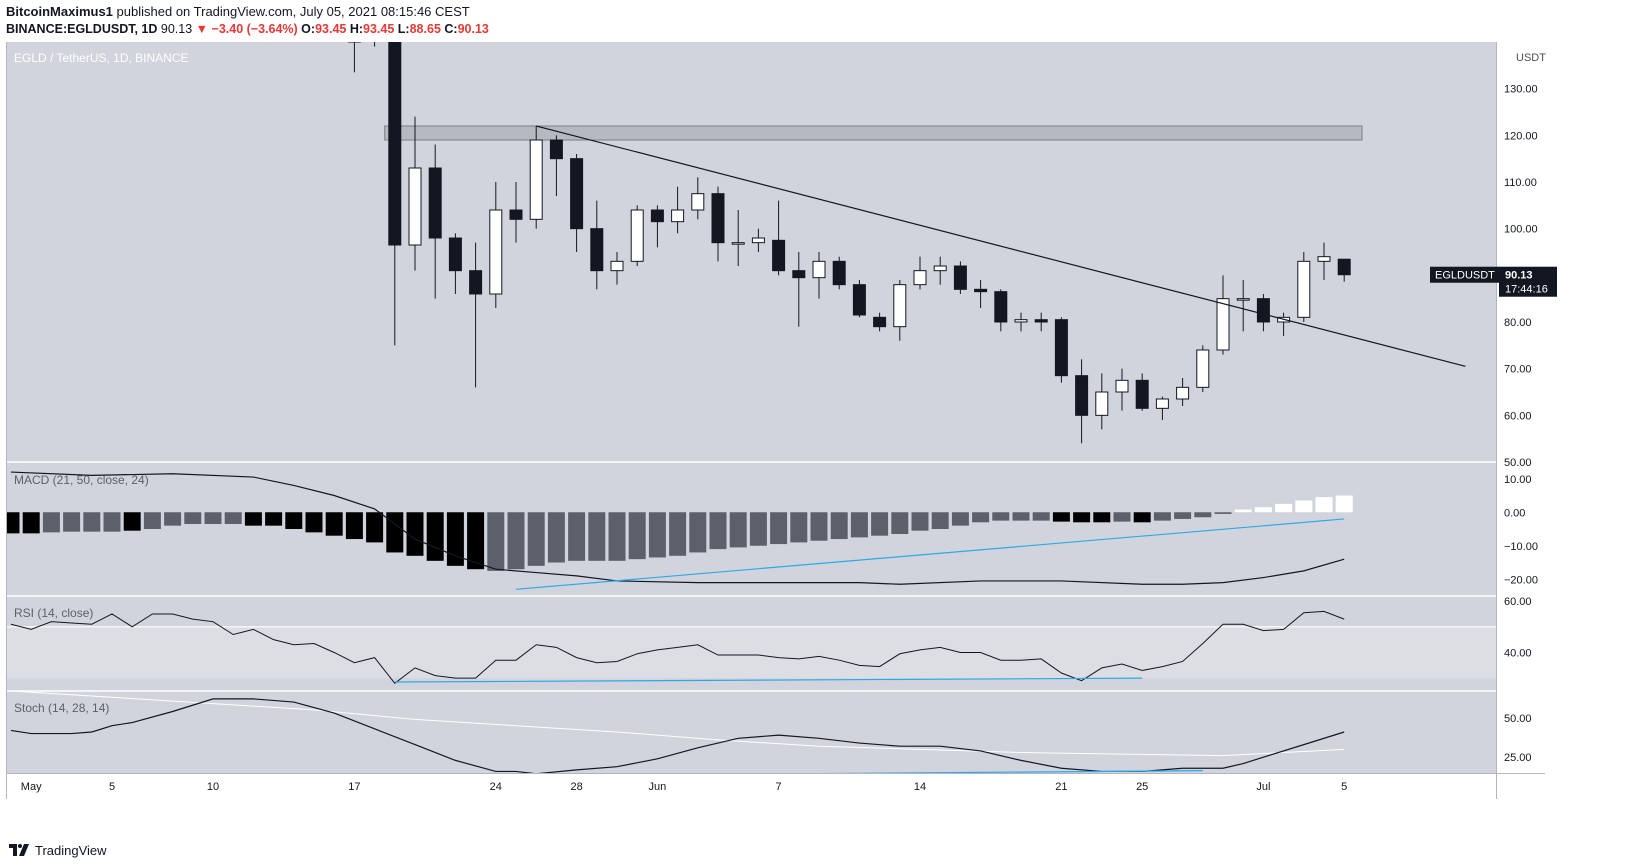 The width and height of the screenshot is (1627, 867). Describe the element at coordinates (176, 29) in the screenshot. I see `last-price: 90.13` at that location.